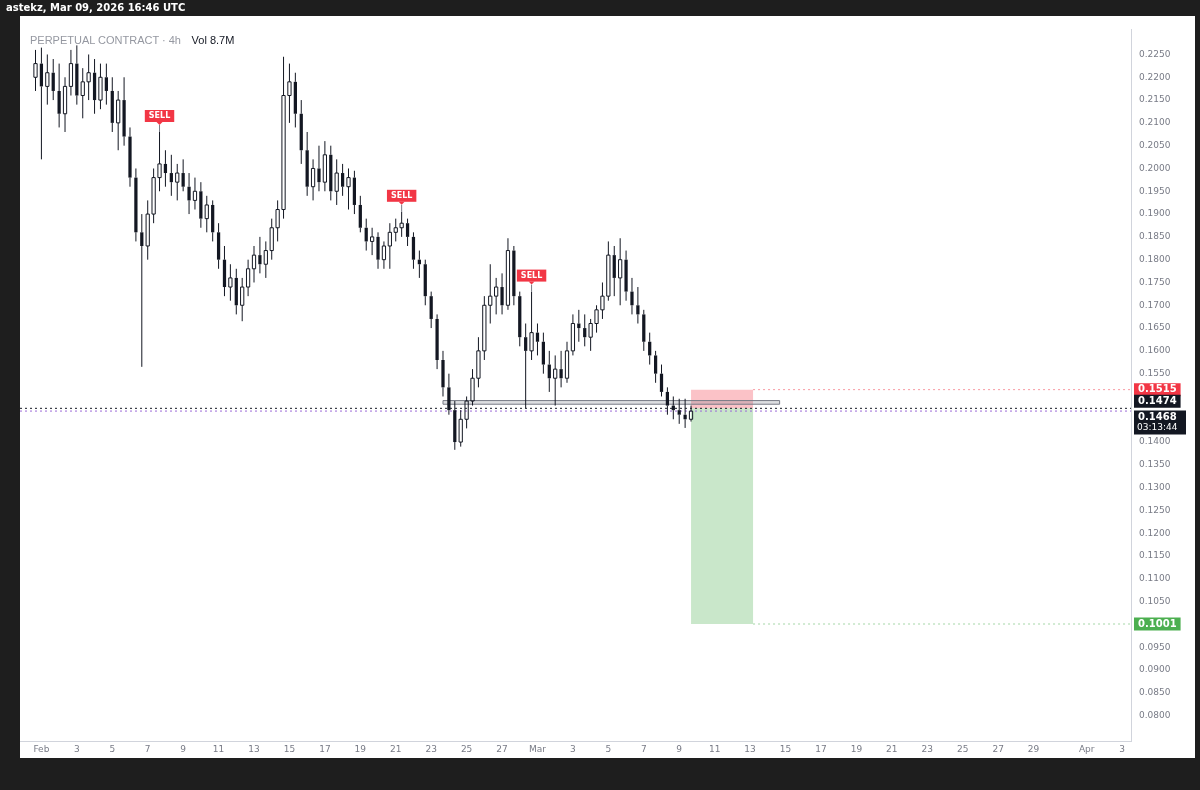 The width and height of the screenshot is (1200, 790). Describe the element at coordinates (1155, 99) in the screenshot. I see `y-tick-label: 0.2150` at that location.